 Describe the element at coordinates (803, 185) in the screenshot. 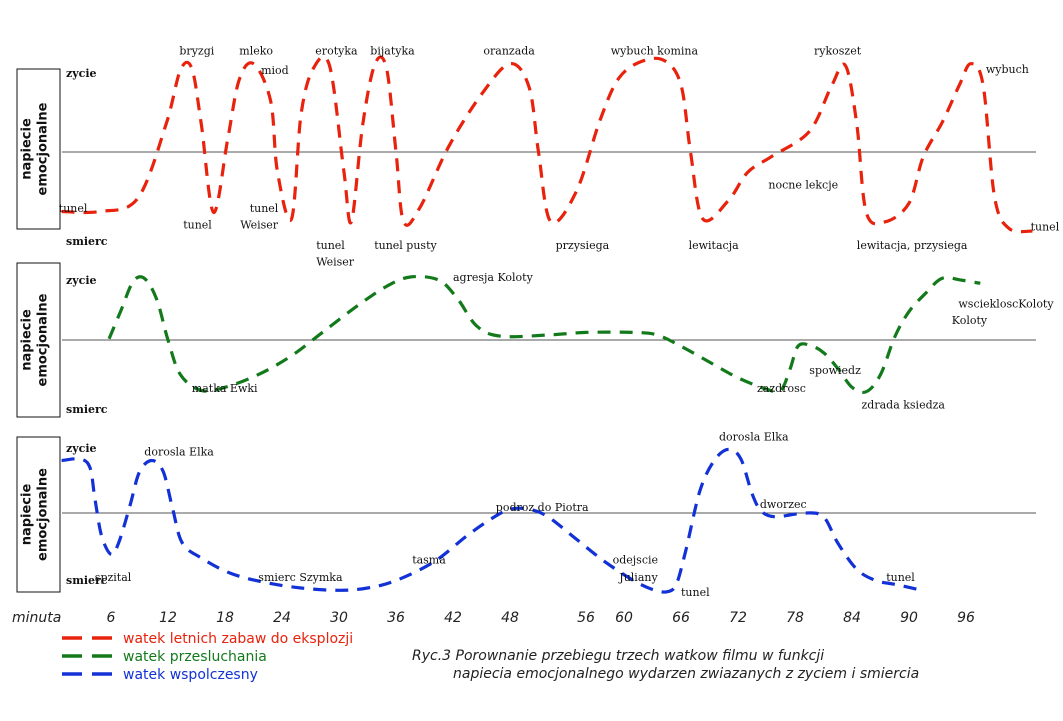

I see `annotation: nocne lekcje` at that location.